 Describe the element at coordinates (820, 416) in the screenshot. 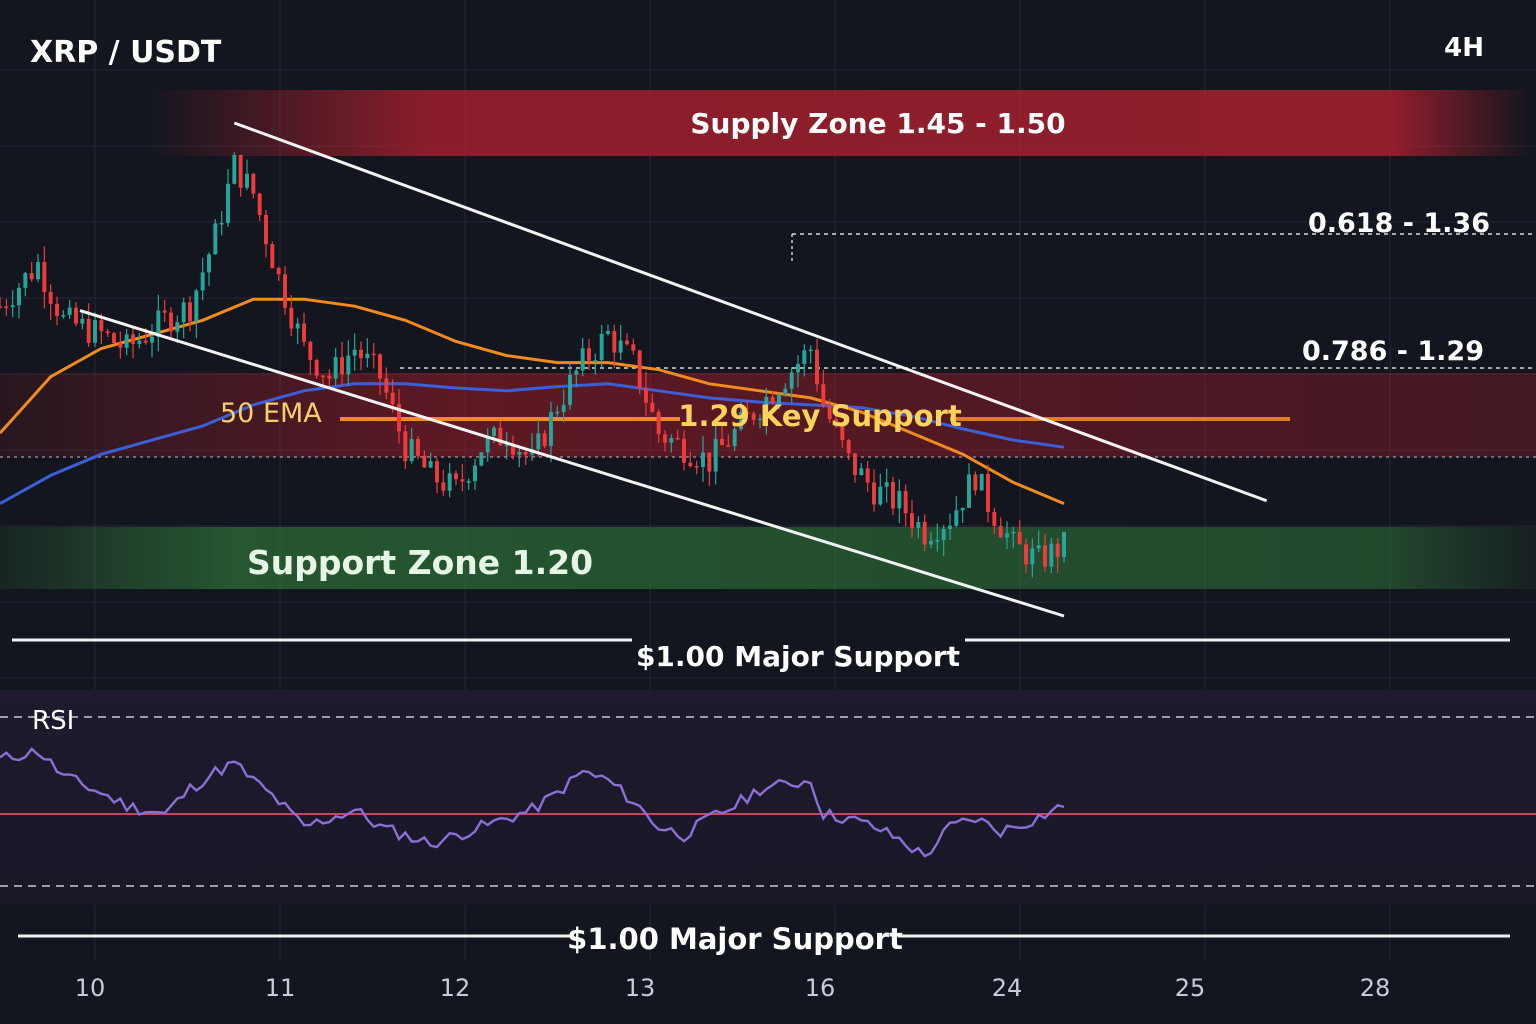

I see `key-support-label: 1.29 Key Support` at that location.